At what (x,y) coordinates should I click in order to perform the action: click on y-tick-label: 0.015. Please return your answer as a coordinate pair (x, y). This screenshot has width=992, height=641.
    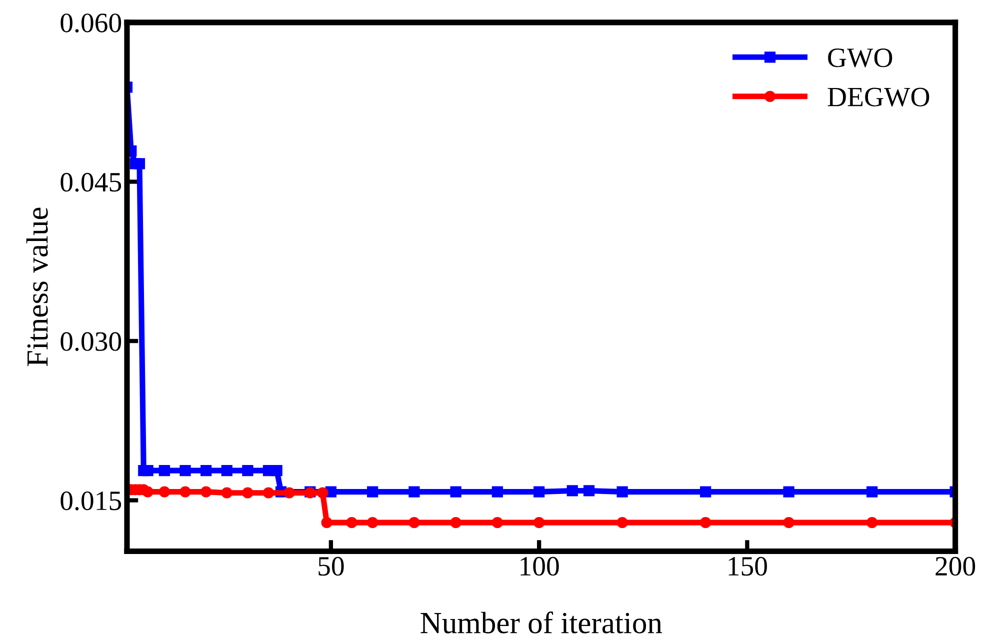
    Looking at the image, I should click on (91, 500).